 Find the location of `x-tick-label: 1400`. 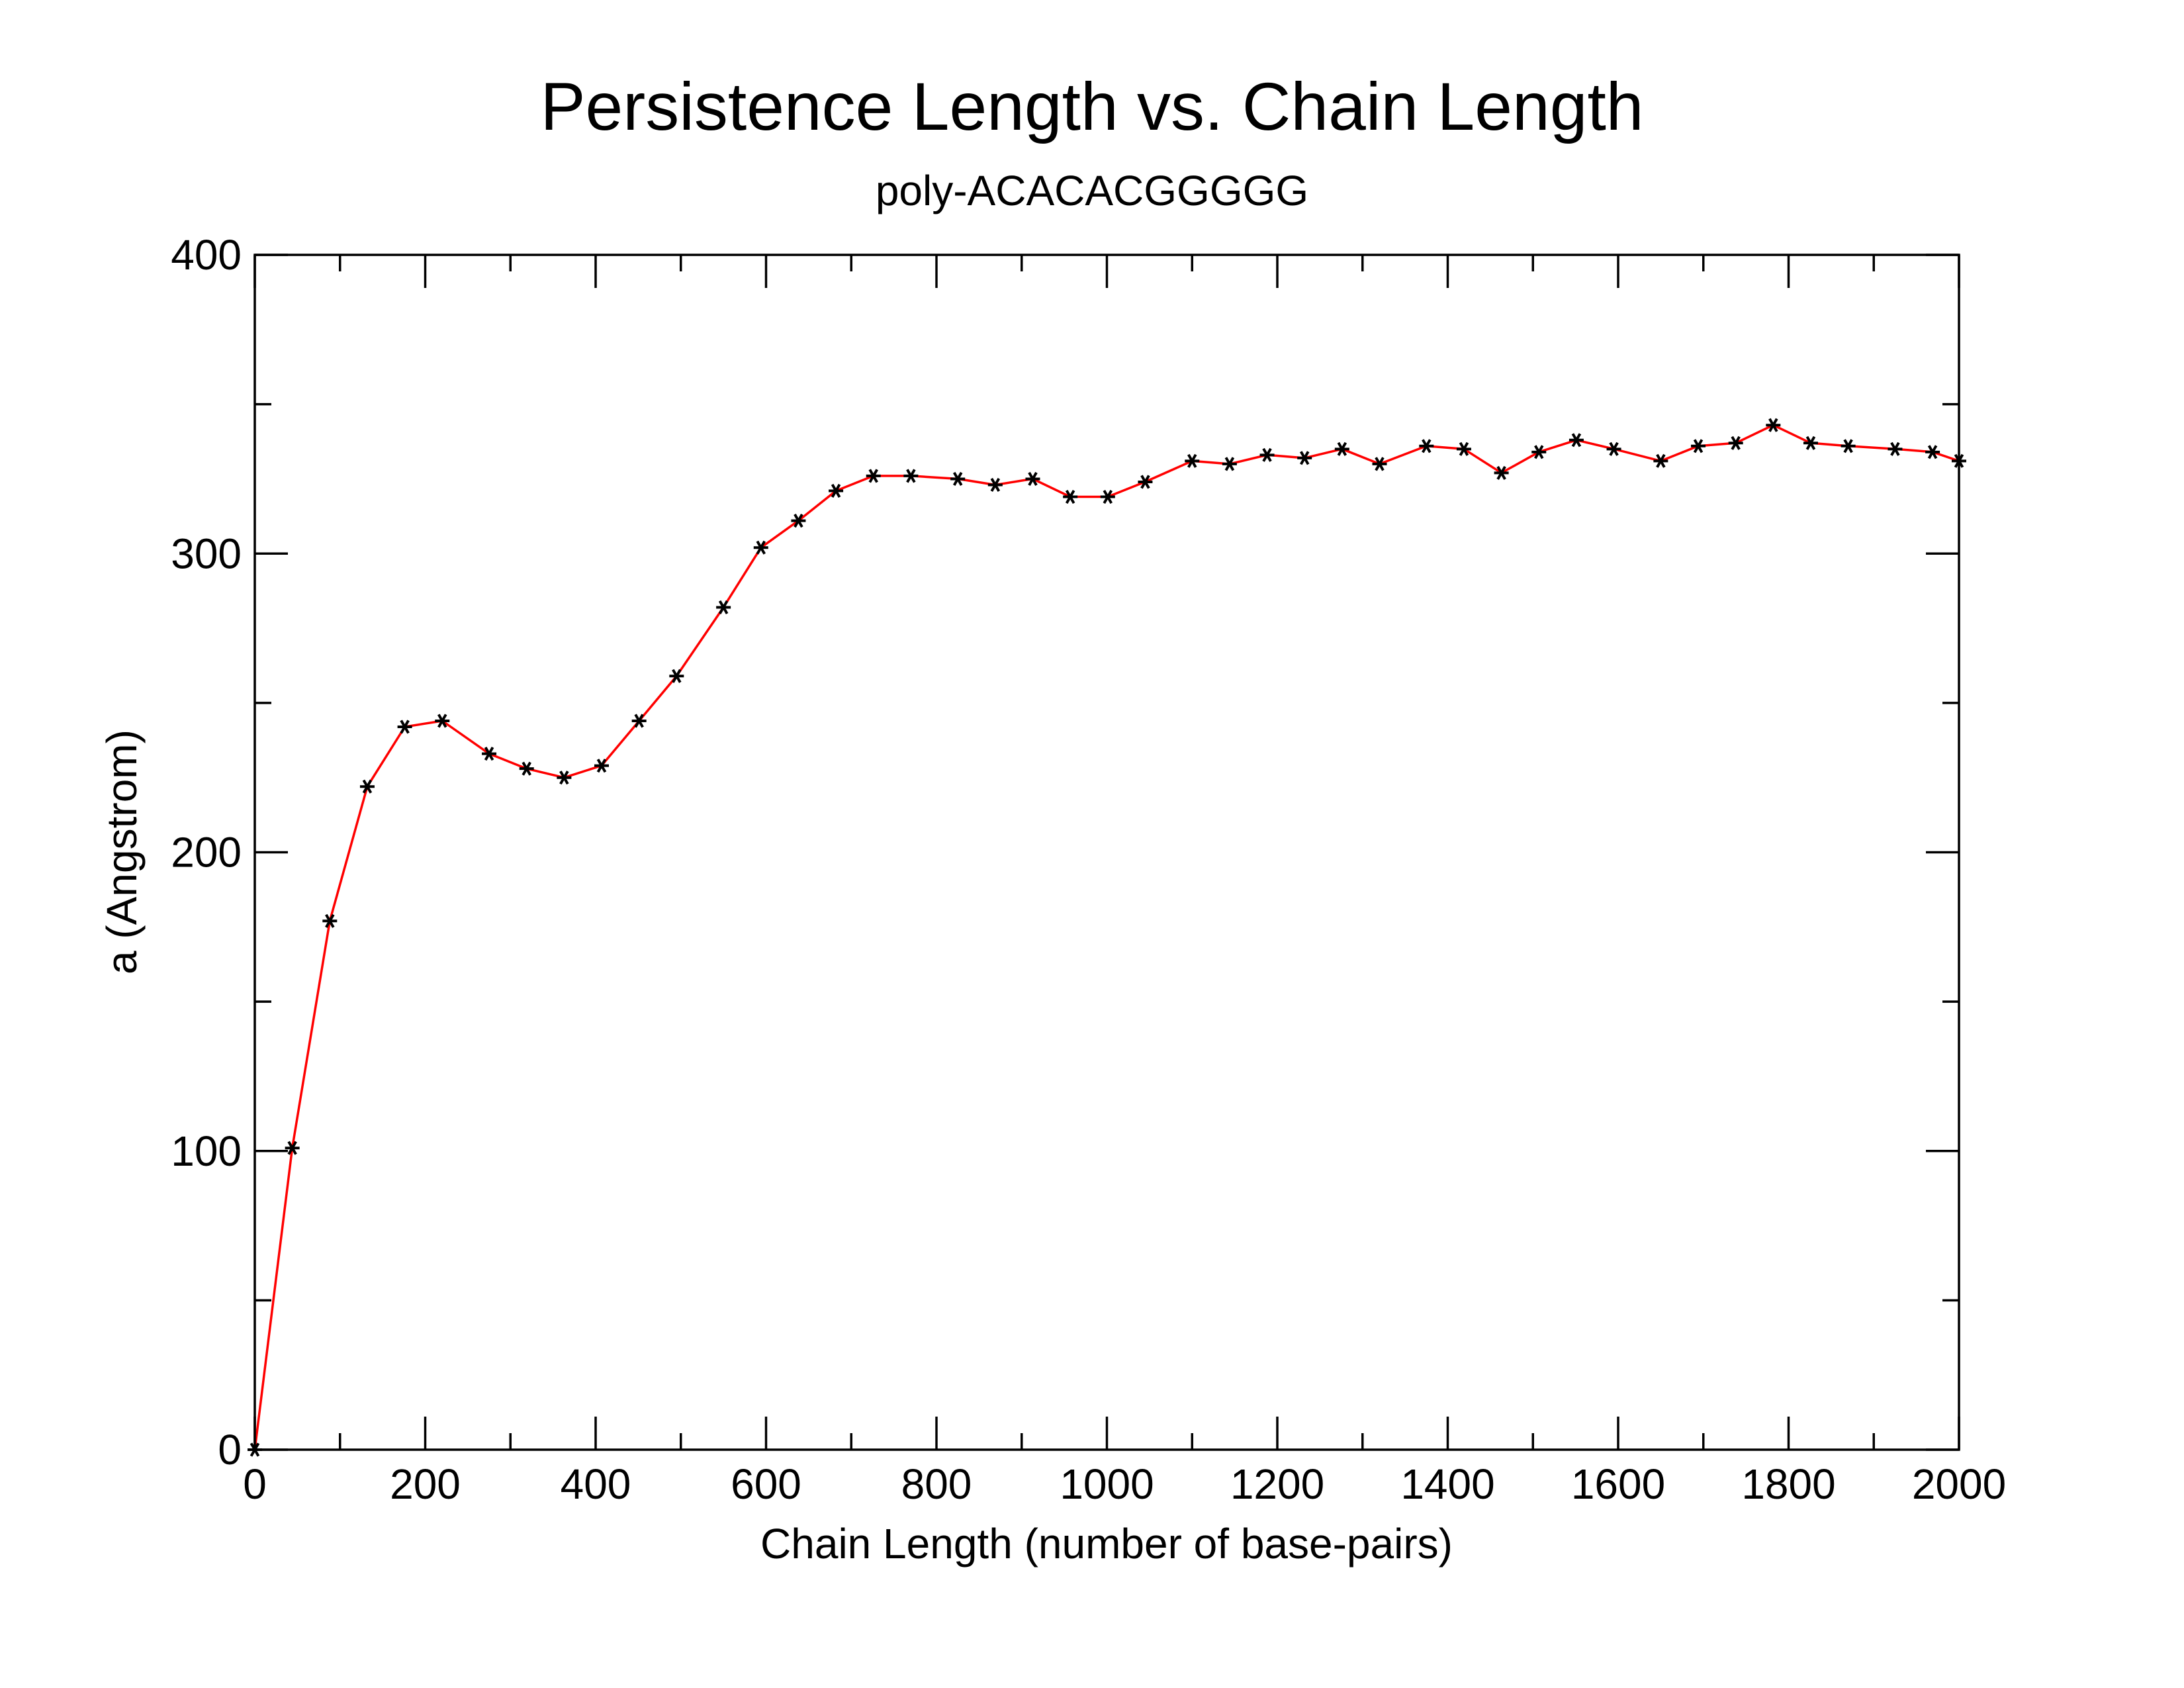

x-tick-label: 1400 is located at coordinates (1447, 1484).